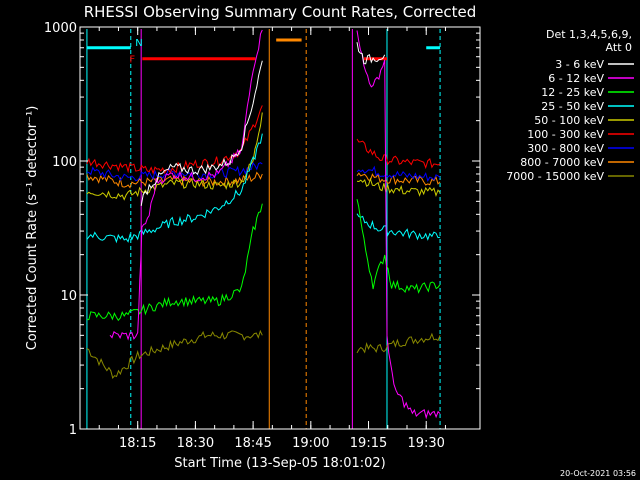 The width and height of the screenshot is (640, 480). I want to click on y-tick-label: 10, so click(68, 296).